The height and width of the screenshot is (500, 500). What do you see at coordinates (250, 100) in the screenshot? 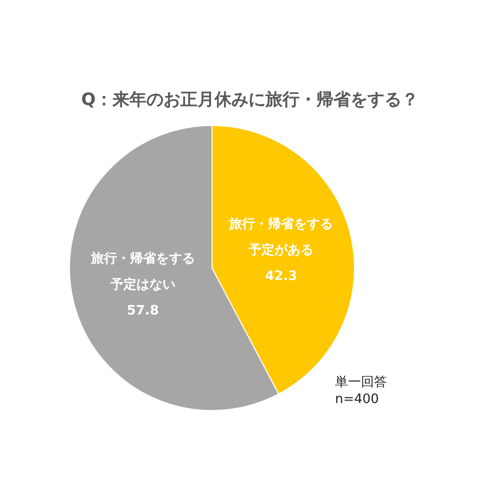
I see `chart-title: Q：来年のお正月休みに旅行・帰省をする？` at bounding box center [250, 100].